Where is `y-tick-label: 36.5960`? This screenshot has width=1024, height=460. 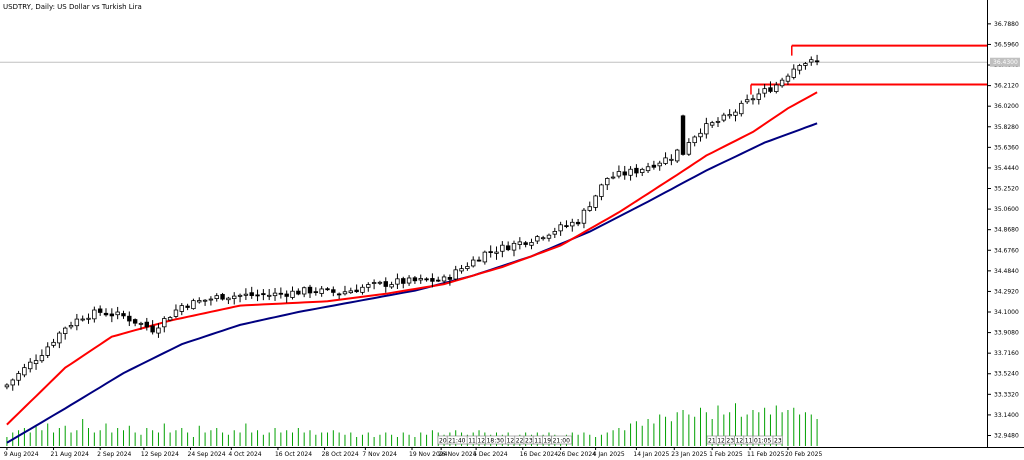 y-tick-label: 36.5960 is located at coordinates (1006, 44).